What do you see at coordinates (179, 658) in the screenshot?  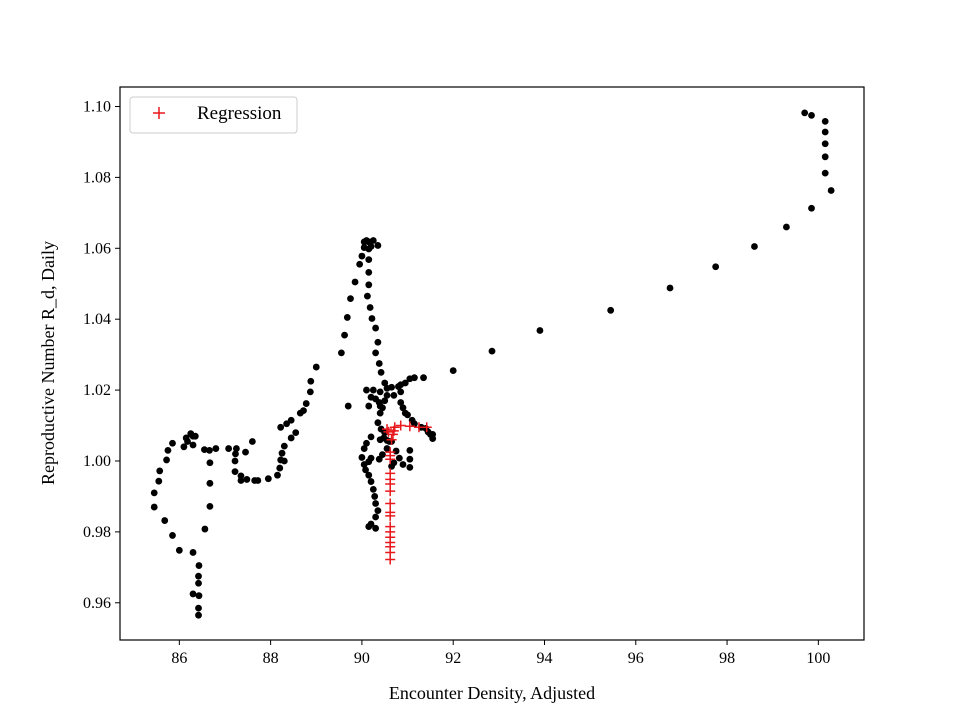 I see `x-tick-label: 86` at bounding box center [179, 658].